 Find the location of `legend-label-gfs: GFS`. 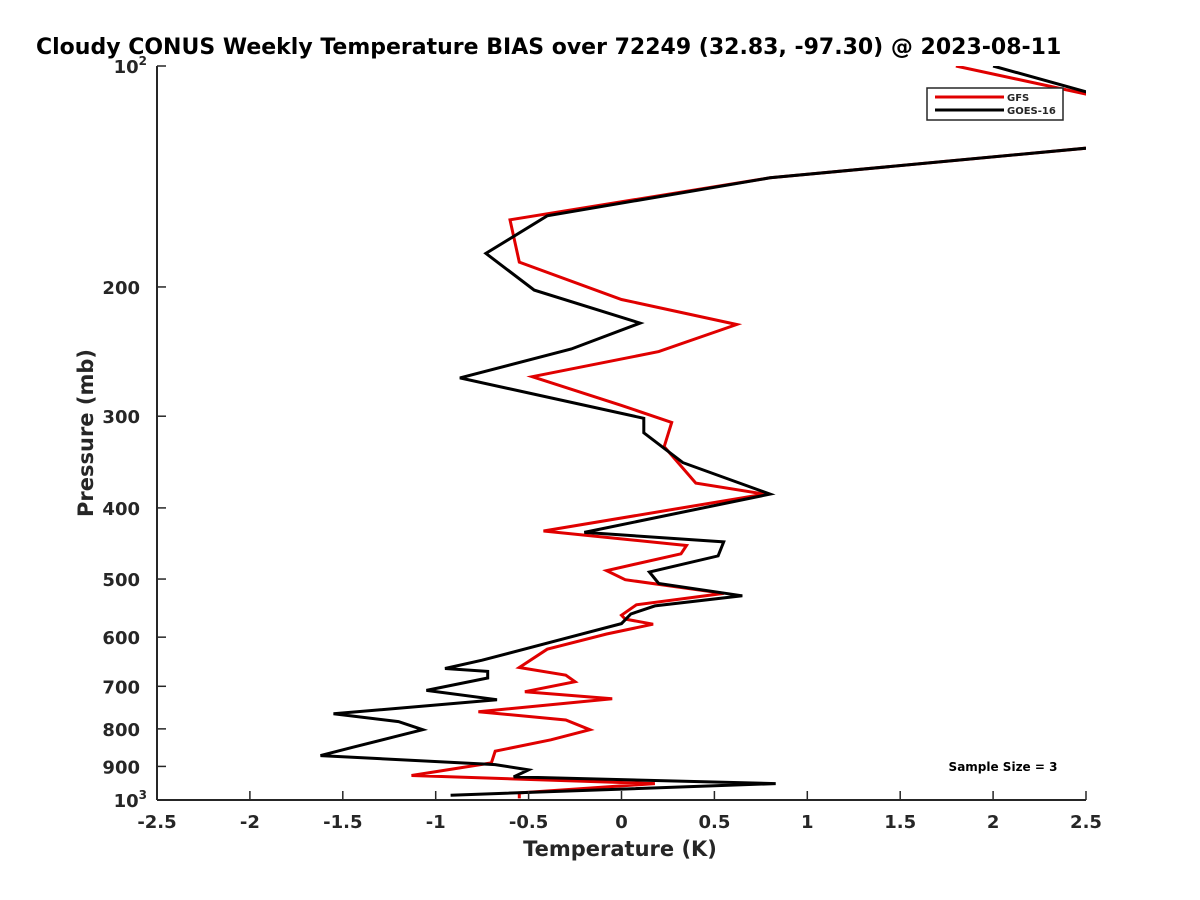

legend-label-gfs: GFS is located at coordinates (1018, 98).